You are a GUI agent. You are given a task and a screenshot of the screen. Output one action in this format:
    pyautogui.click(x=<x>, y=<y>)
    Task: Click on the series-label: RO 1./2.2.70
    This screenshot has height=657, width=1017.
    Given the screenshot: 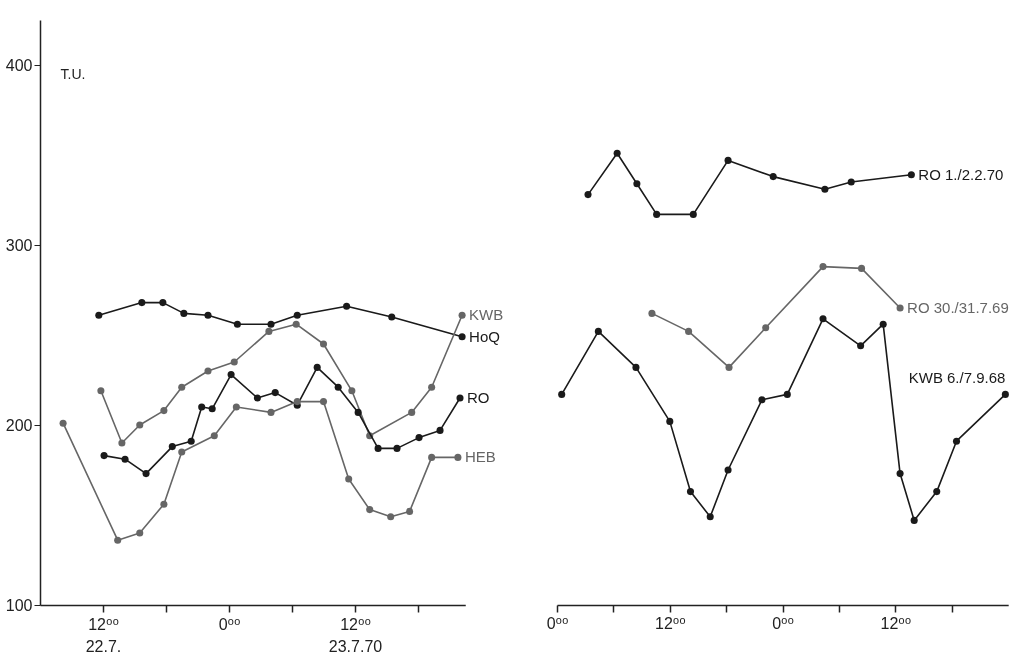 What is the action you would take?
    pyautogui.click(x=961, y=174)
    